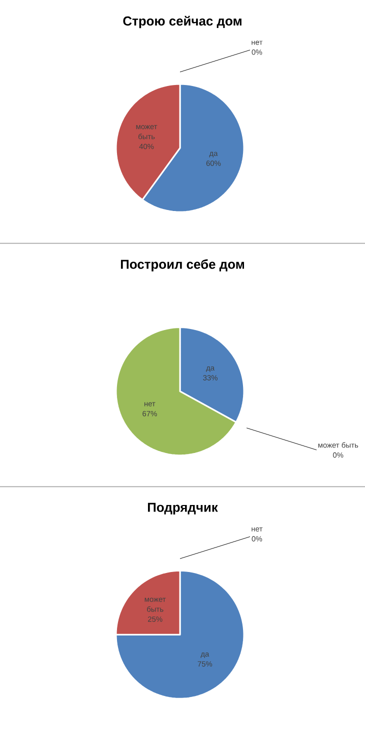  What do you see at coordinates (183, 508) in the screenshot?
I see `chart-title: Подрядчик` at bounding box center [183, 508].